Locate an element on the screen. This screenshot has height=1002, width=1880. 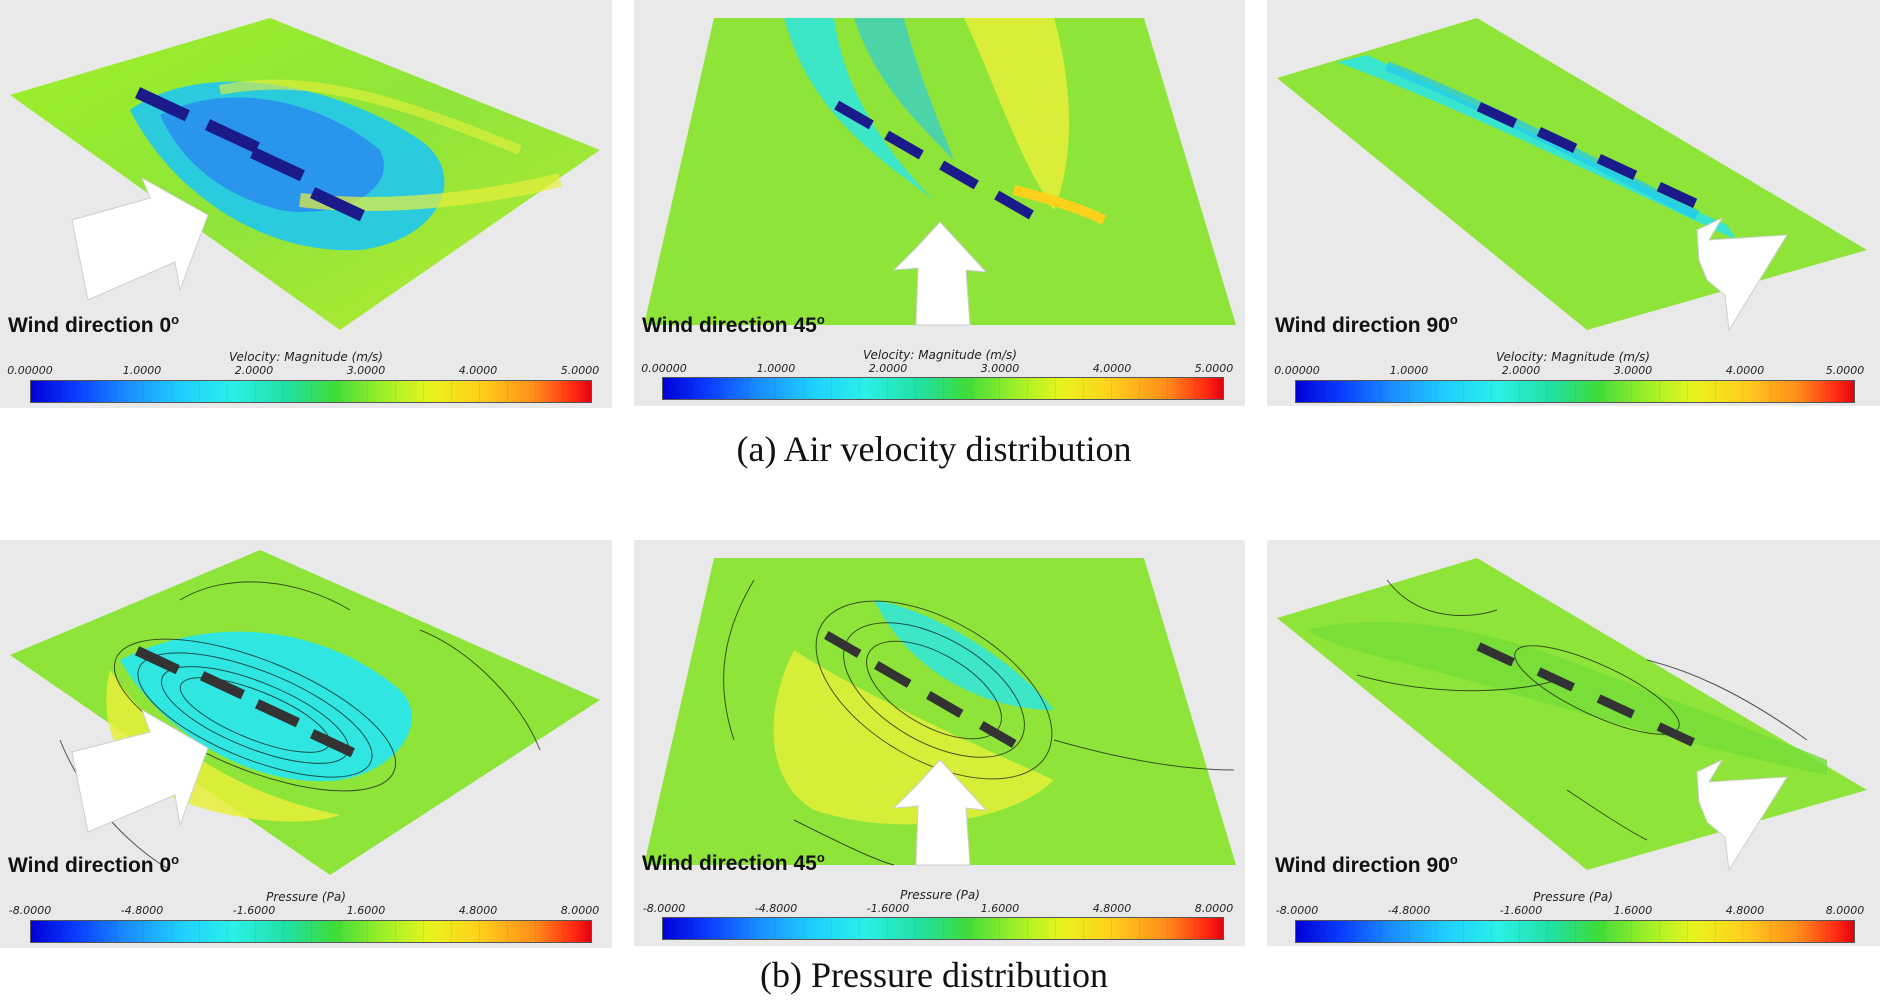
pressure-panel-0-colorbar-title: Pressure (Pa) is located at coordinates (306, 897).